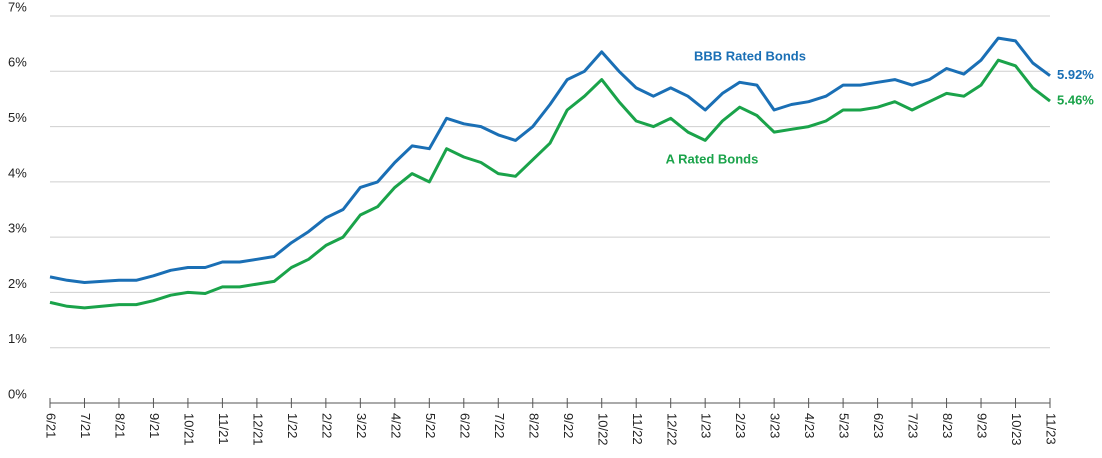 Image resolution: width=1102 pixels, height=458 pixels. I want to click on data-label: 5.92%, so click(1075, 74).